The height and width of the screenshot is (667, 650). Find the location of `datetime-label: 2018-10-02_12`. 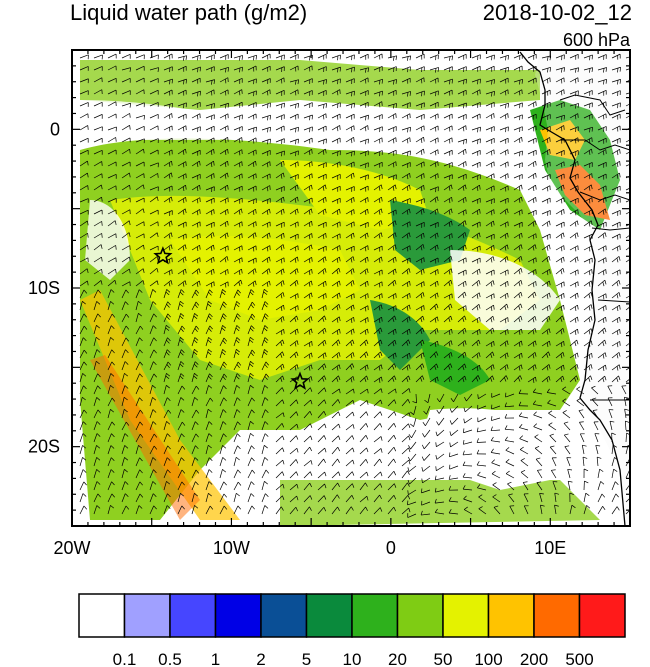

datetime-label: 2018-10-02_12 is located at coordinates (557, 12).